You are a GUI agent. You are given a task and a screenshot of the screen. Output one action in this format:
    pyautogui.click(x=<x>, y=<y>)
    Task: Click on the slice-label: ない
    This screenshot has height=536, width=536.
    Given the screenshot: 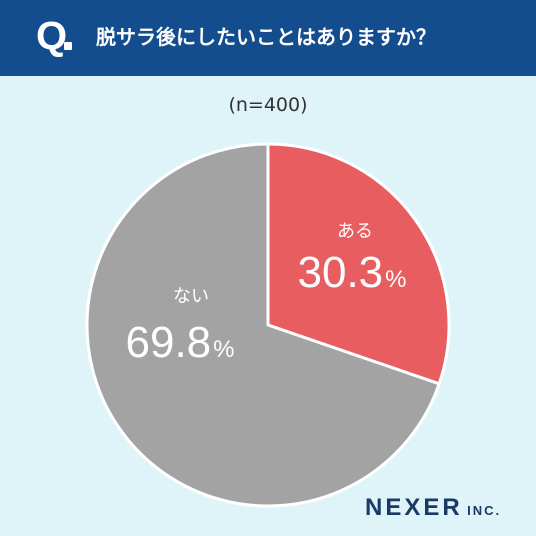 What is the action you would take?
    pyautogui.click(x=191, y=296)
    